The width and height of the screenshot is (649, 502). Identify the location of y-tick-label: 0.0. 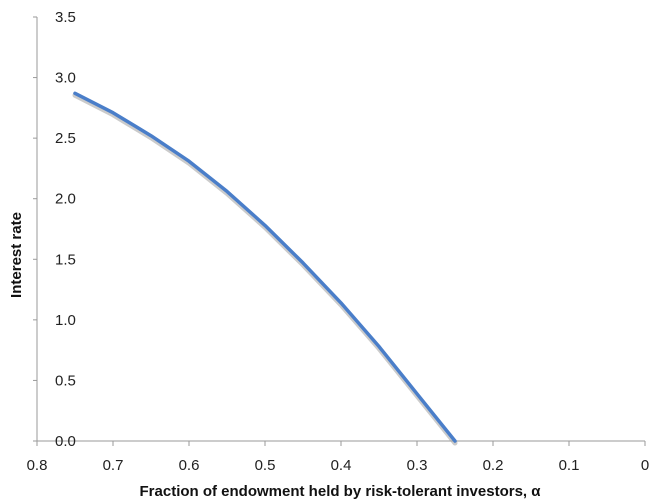
(65, 441).